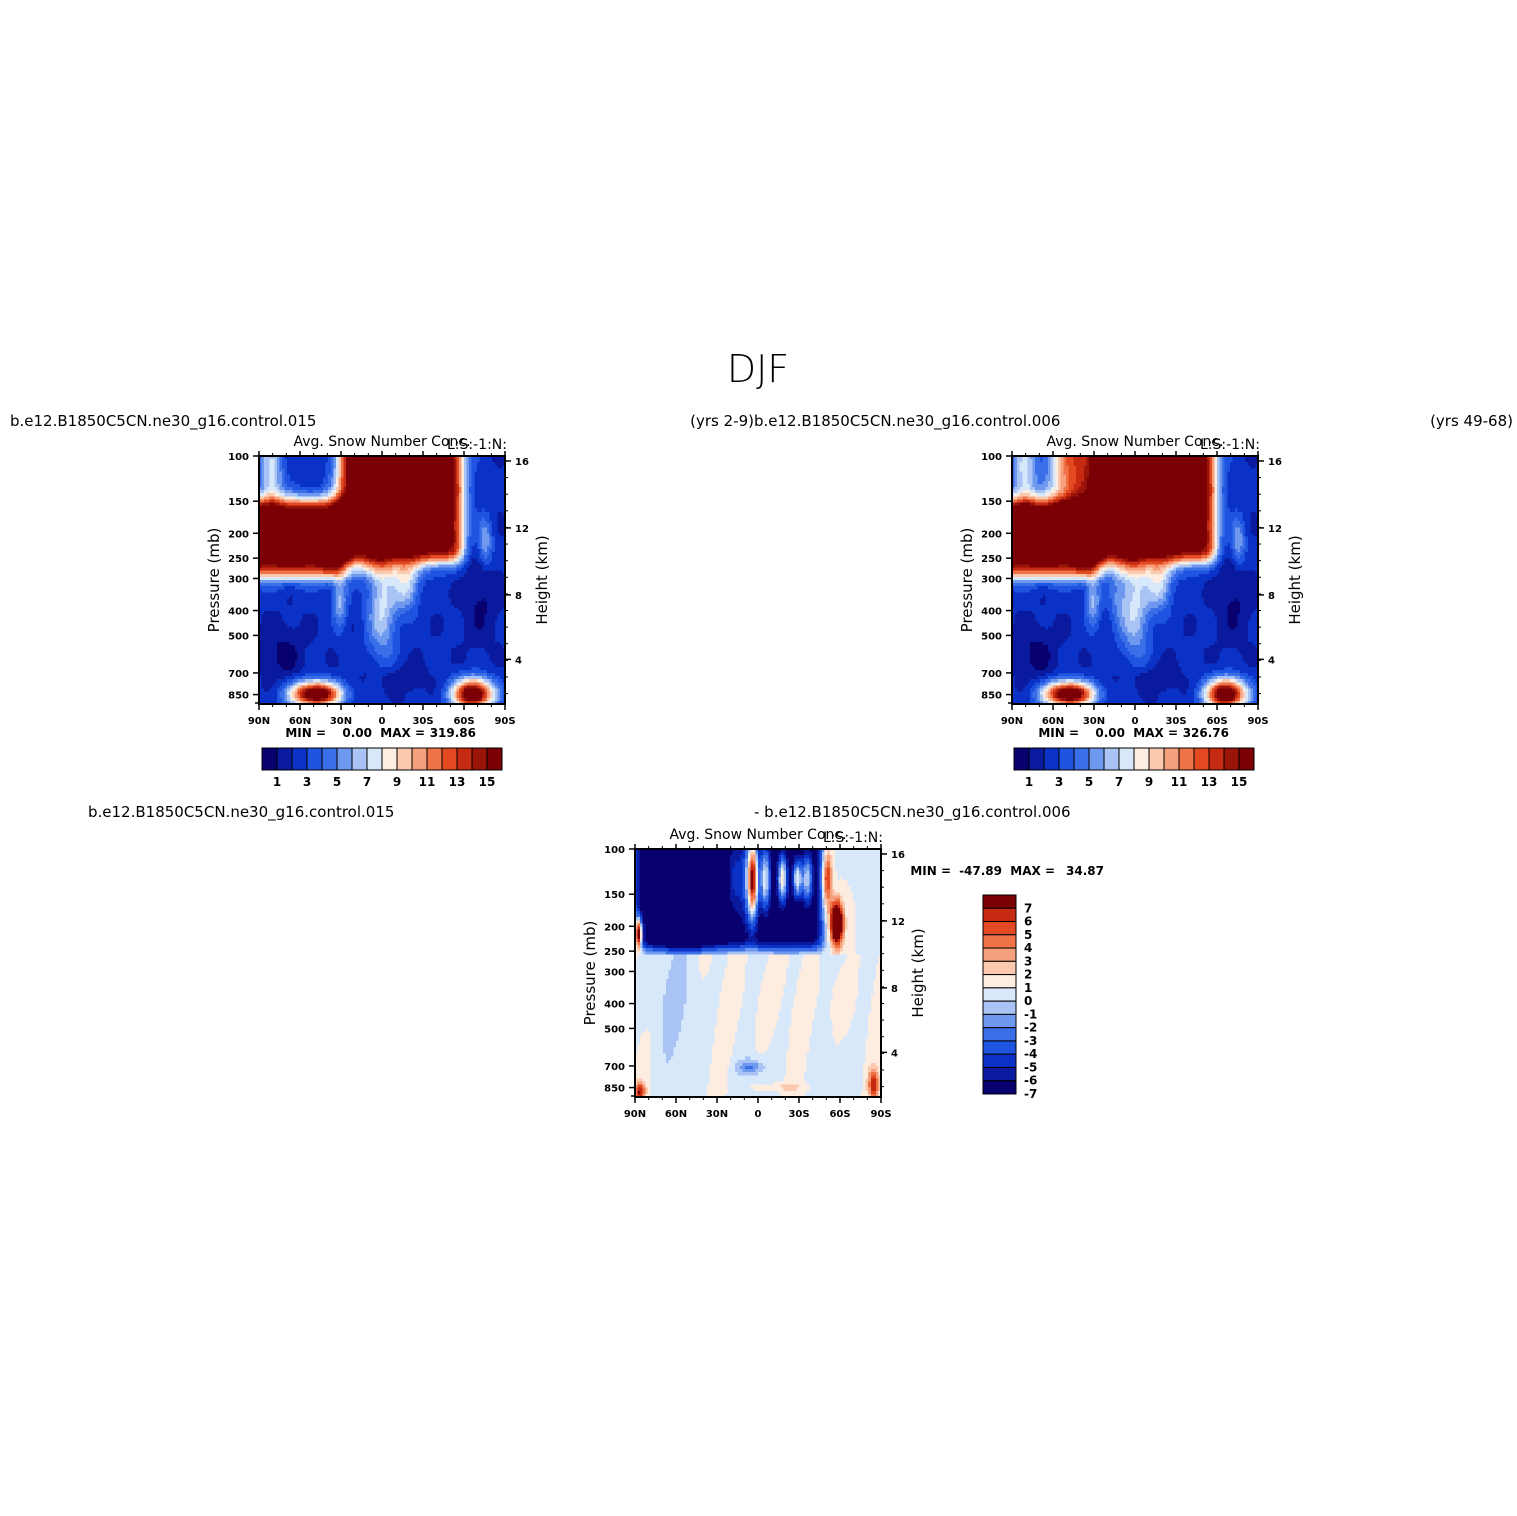 This screenshot has height=1516, width=1517. What do you see at coordinates (382, 580) in the screenshot?
I see `heatmap-cells` at bounding box center [382, 580].